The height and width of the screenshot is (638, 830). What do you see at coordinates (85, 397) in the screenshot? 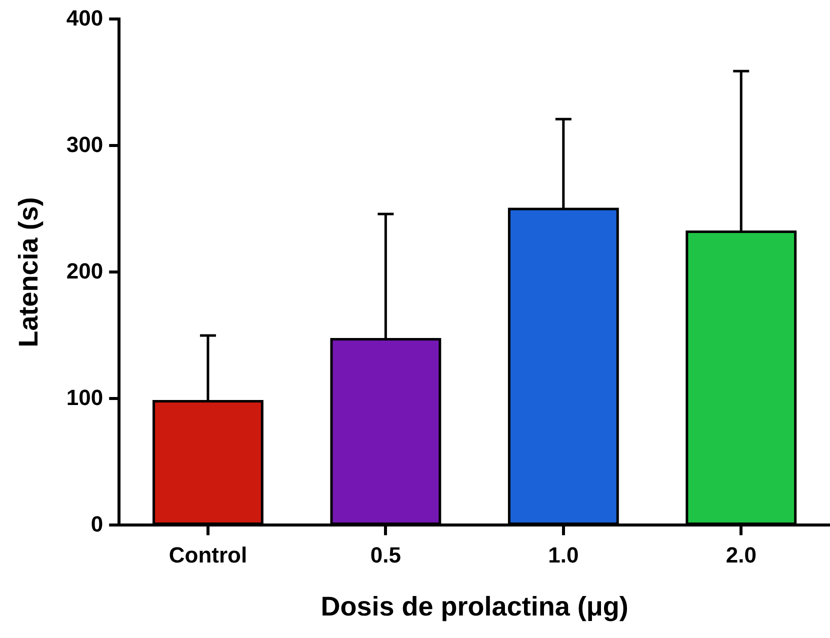
I see `y-tick-label: 100` at bounding box center [85, 397].